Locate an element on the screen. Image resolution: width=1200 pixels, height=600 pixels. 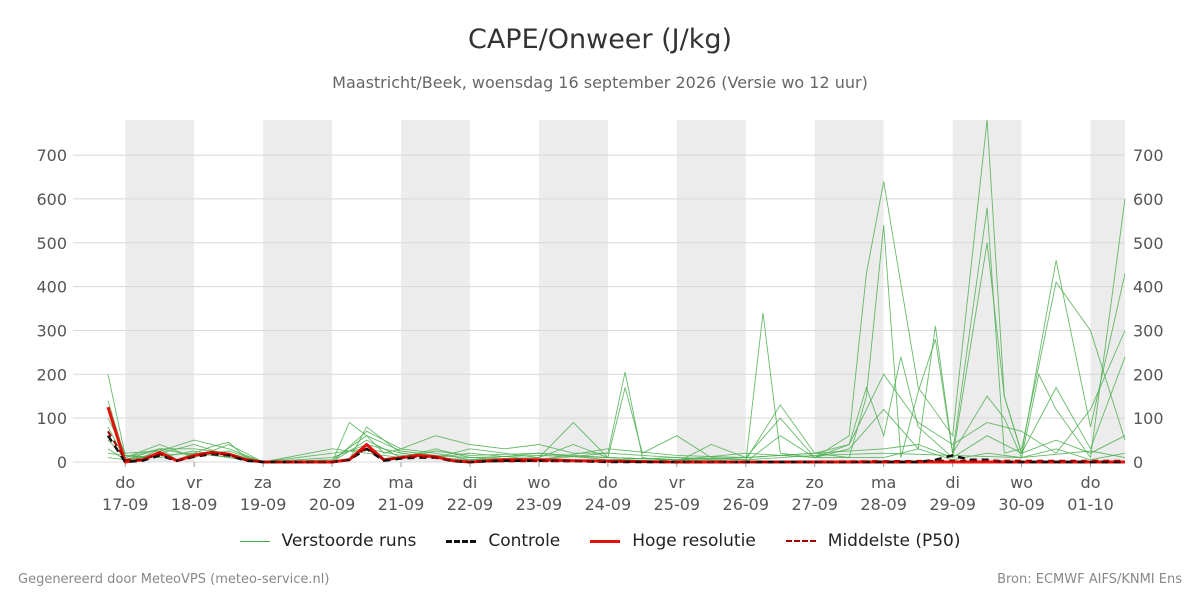
legend-label: Verstoorde runs is located at coordinates (349, 541).